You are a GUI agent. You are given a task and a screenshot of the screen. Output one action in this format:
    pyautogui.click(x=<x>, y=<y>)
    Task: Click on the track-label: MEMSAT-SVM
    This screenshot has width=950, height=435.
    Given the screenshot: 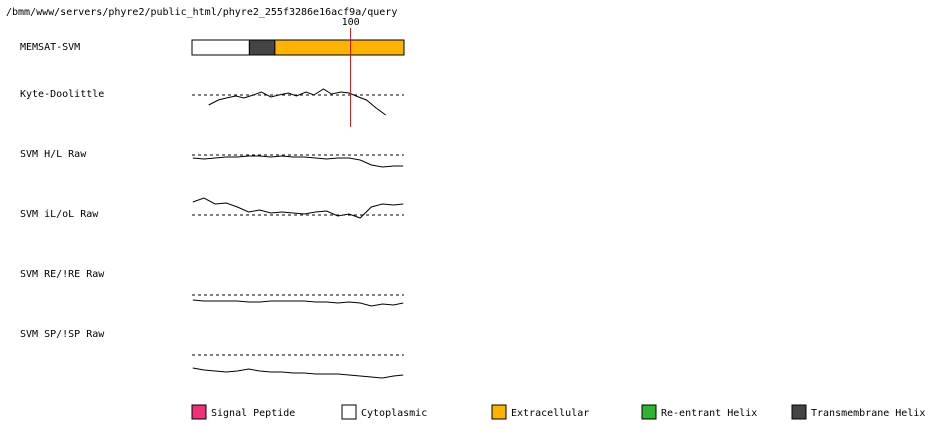 What is the action you would take?
    pyautogui.click(x=50, y=47)
    